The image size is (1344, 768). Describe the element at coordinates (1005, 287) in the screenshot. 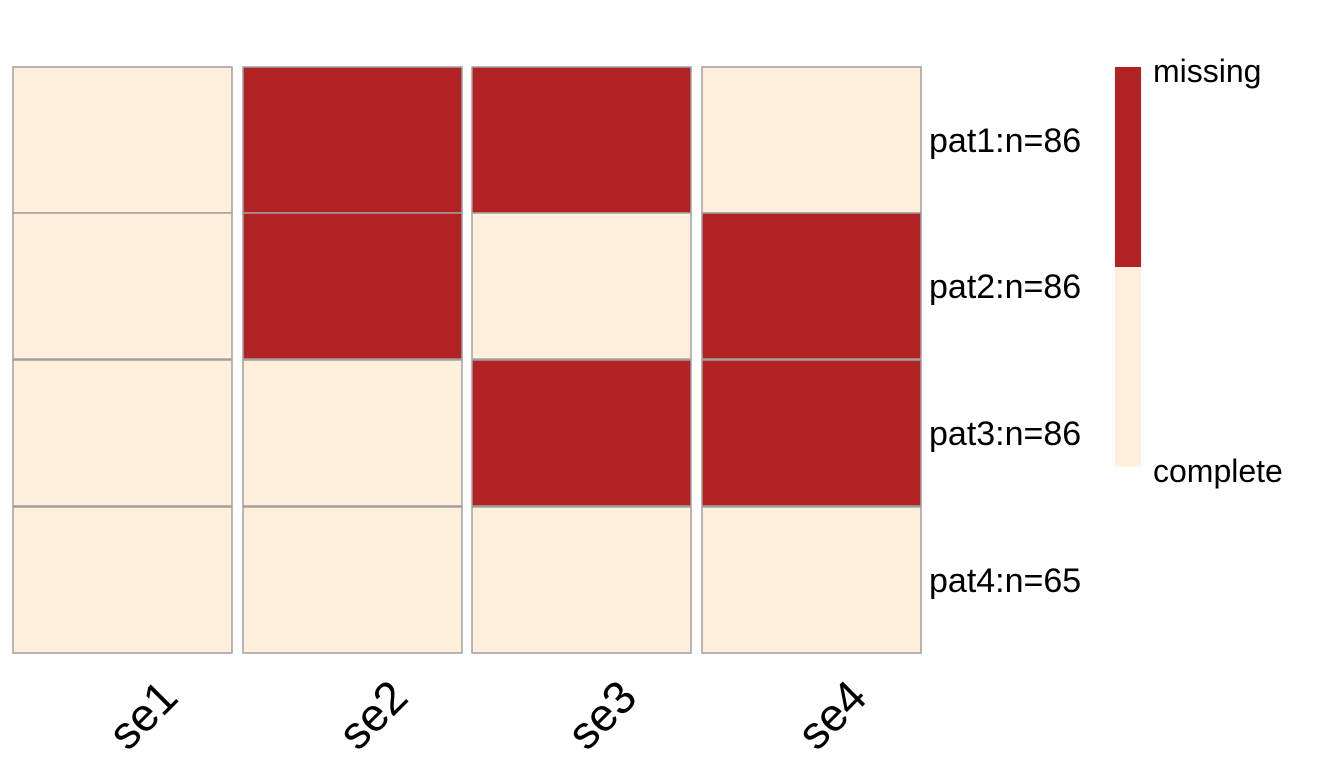

I see `row-label-2: pat2:n=86` at that location.